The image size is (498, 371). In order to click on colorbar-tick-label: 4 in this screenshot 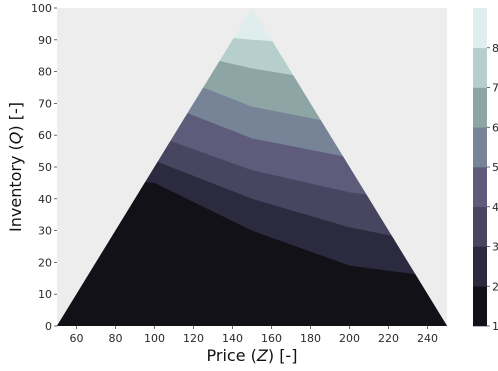, I will do `click(495, 207)`.